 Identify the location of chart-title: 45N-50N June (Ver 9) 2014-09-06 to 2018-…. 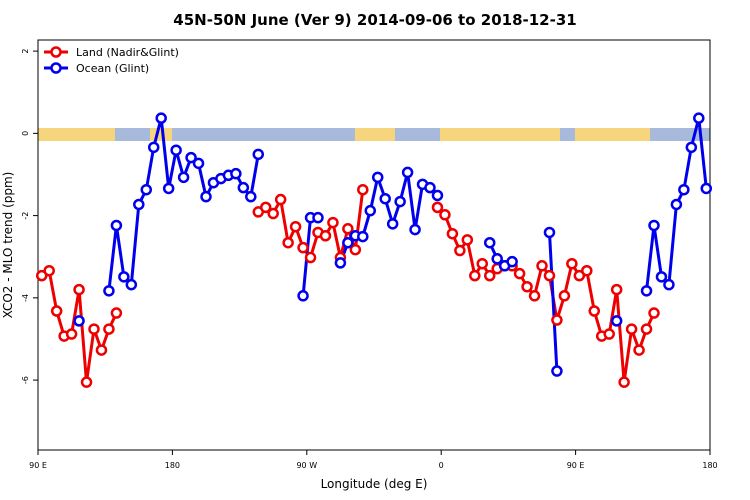
(374, 20).